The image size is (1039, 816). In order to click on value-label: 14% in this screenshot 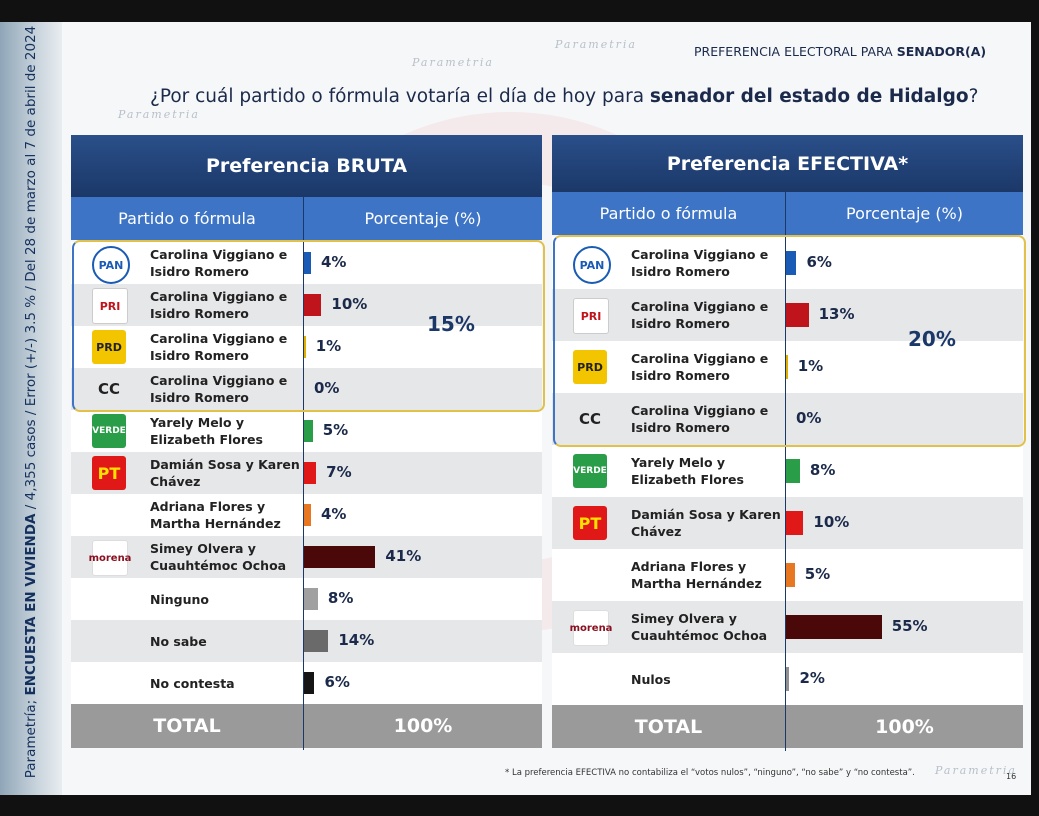, I will do `click(356, 640)`.